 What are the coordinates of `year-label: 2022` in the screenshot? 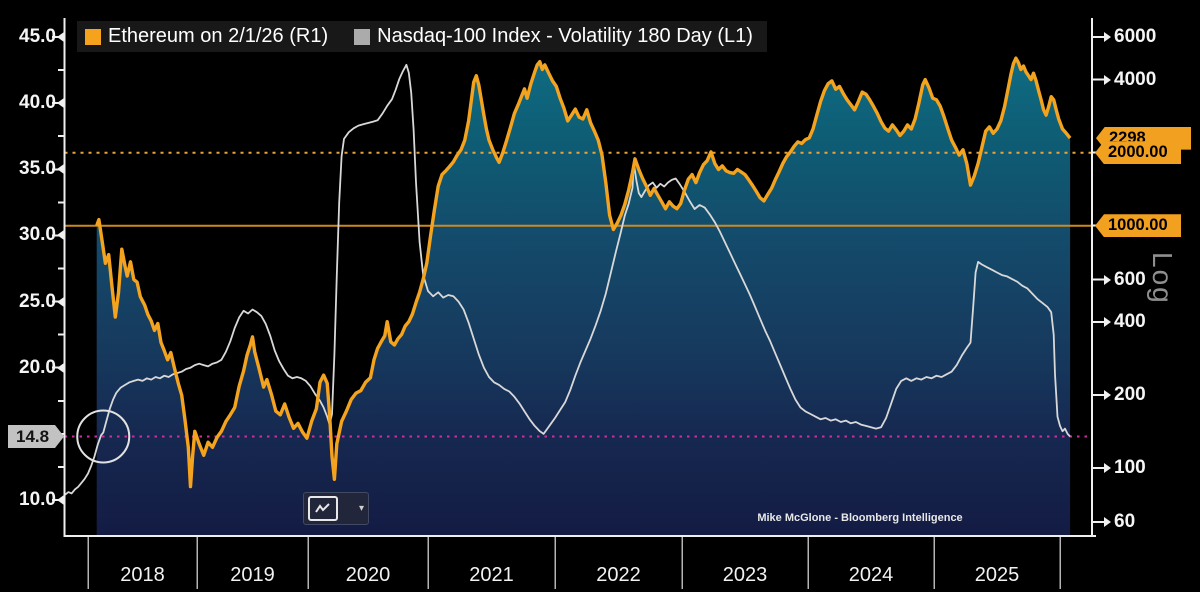 It's located at (618, 575).